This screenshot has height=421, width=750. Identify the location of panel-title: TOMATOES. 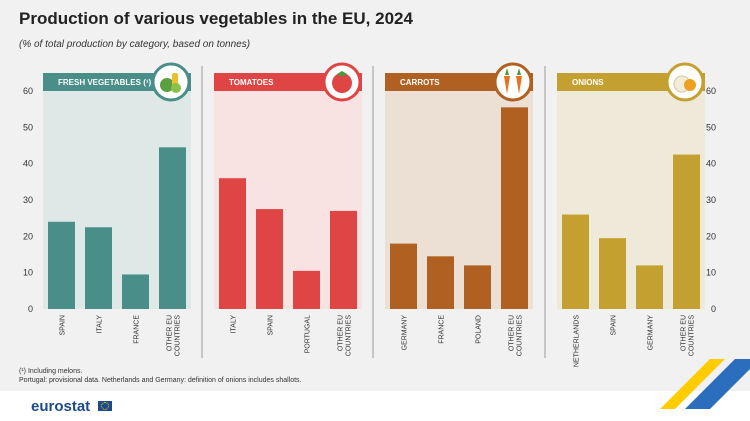
(251, 82).